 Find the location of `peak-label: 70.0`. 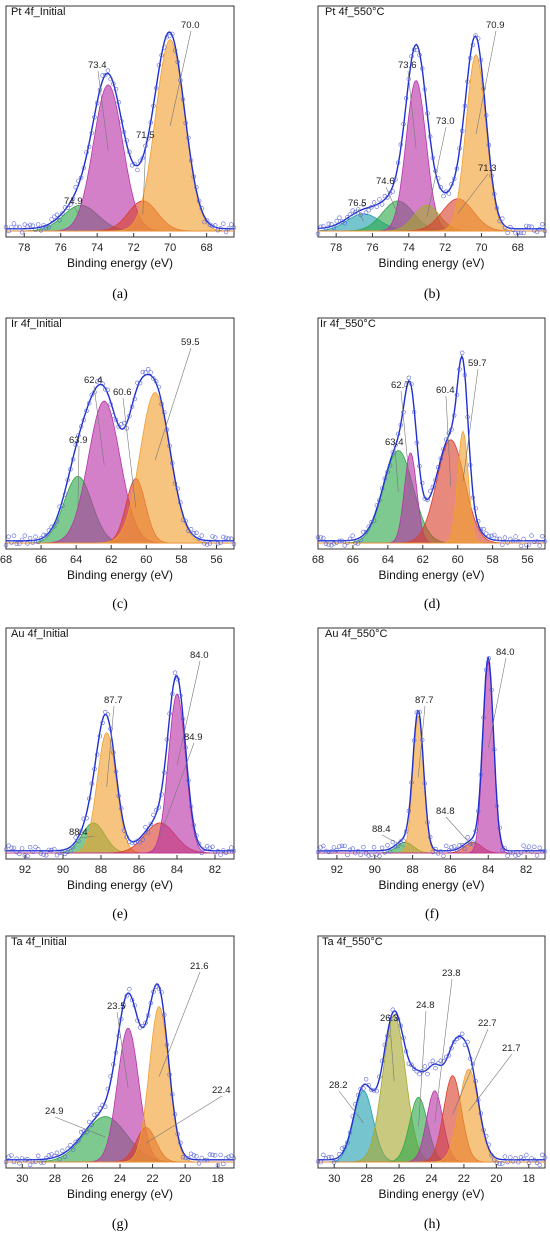

peak-label: 70.0 is located at coordinates (190, 25).